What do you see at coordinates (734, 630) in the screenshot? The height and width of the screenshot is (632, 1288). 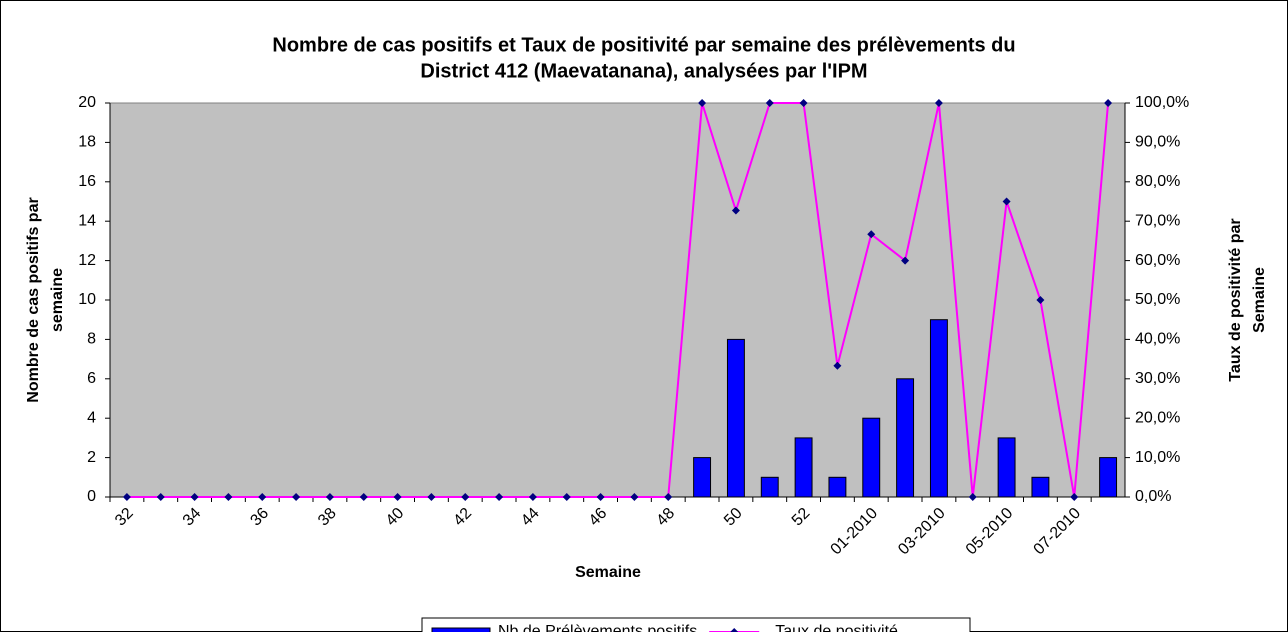 I see `legend-marker` at bounding box center [734, 630].